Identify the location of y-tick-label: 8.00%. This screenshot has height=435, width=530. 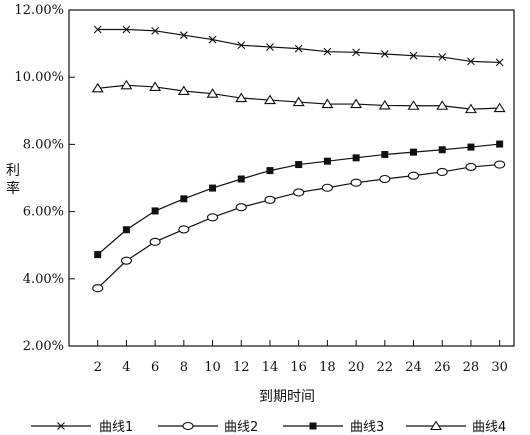
(43, 144).